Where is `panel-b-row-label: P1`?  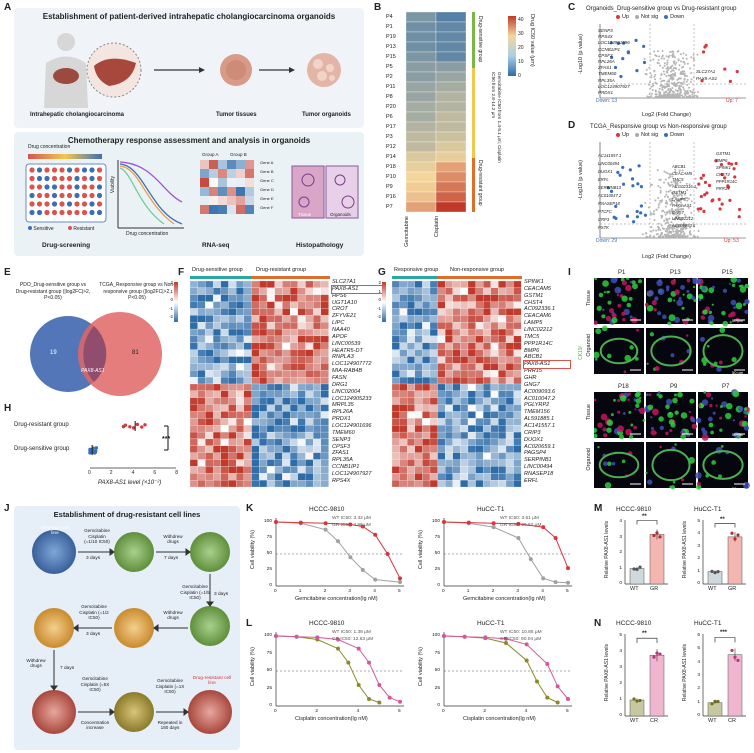
panel-b-row-label: P1 is located at coordinates (389, 27).